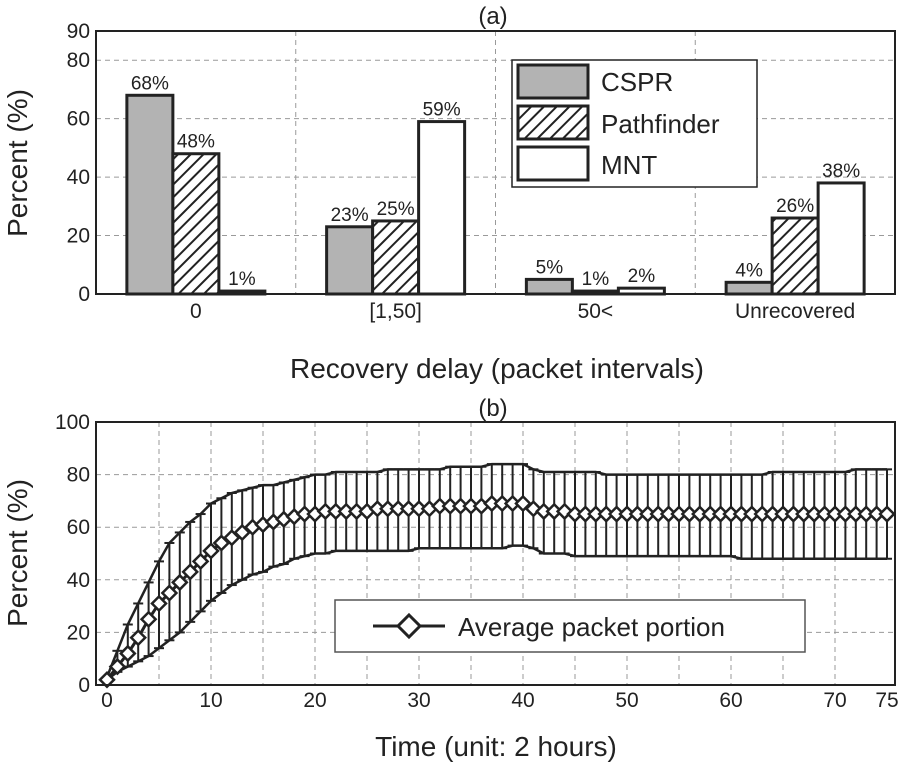 This screenshot has height=766, width=900. I want to click on panel-a-y-ticks: 0 20 40 60 80 90, so click(78, 163).